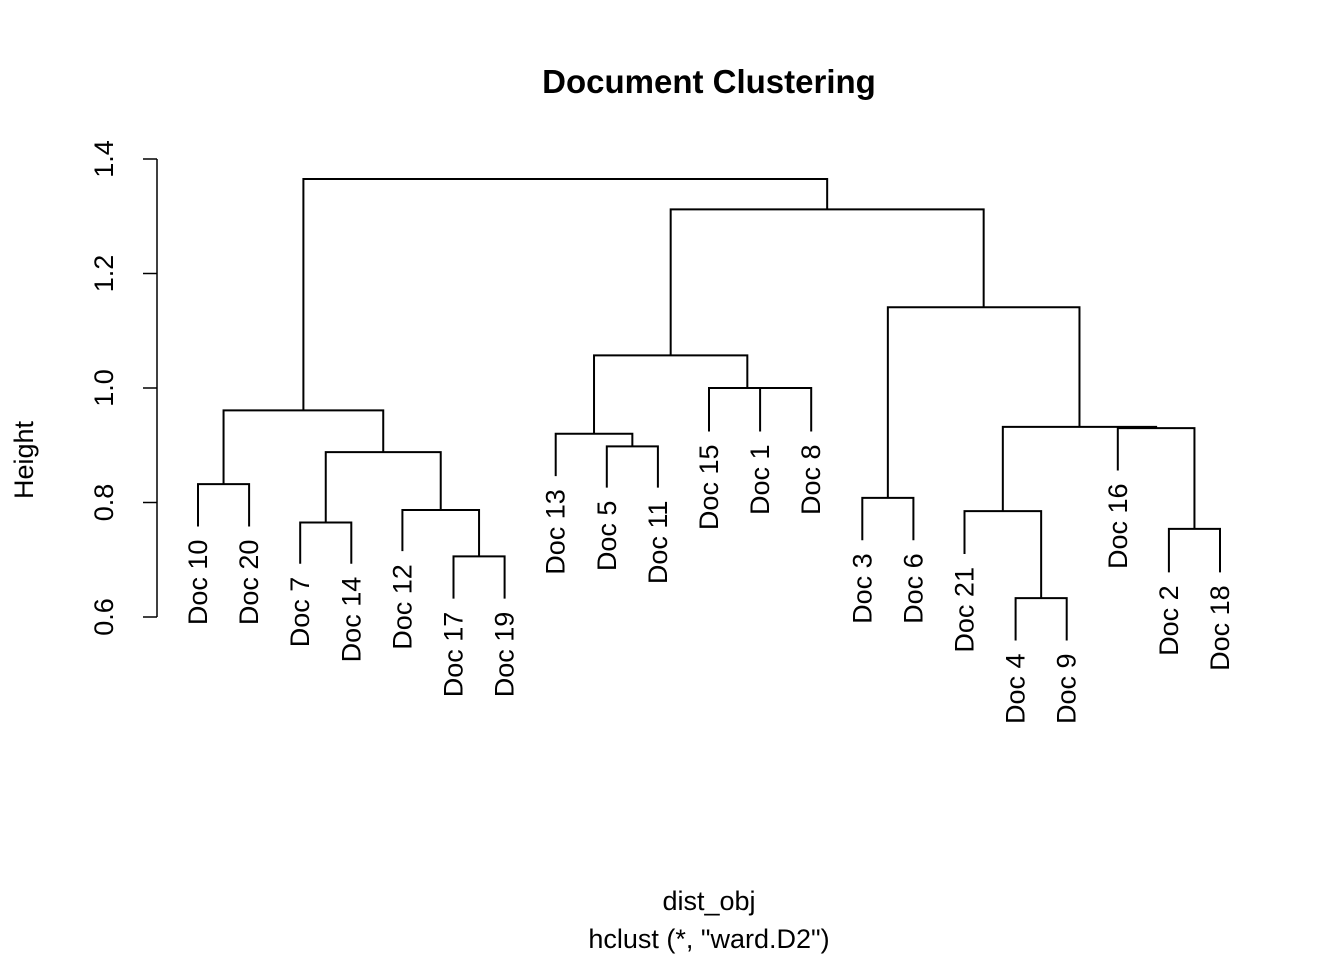 The image size is (1344, 960). Describe the element at coordinates (708, 901) in the screenshot. I see `x-axis-label: dist_obj` at that location.